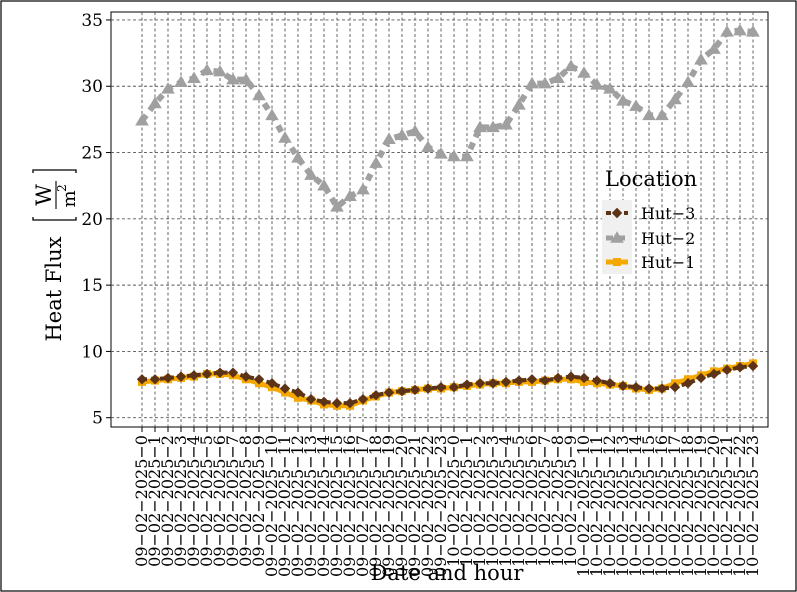 This screenshot has height=592, width=797. Describe the element at coordinates (180, 501) in the screenshot. I see `x-tick-label: 09−02−2025−3` at that location.